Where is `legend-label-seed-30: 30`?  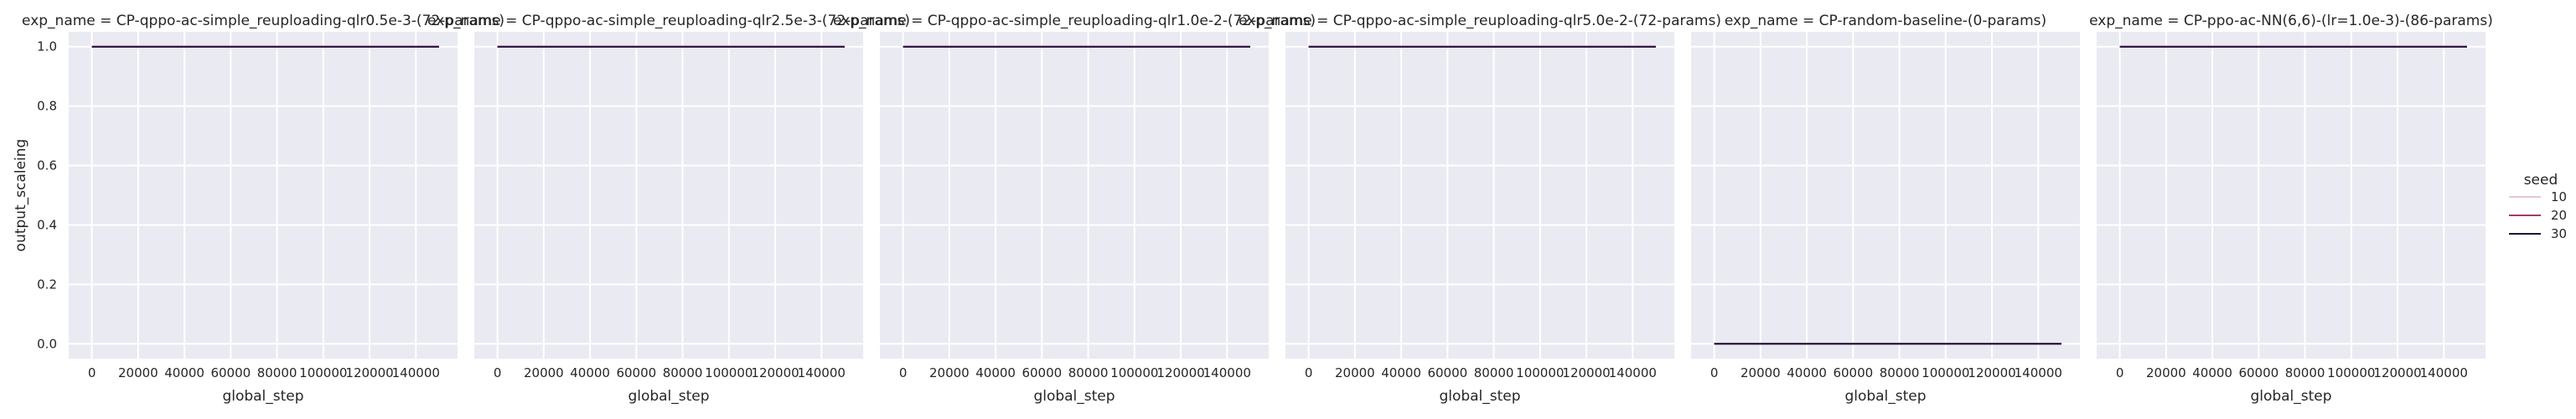 legend-label-seed-30: 30 is located at coordinates (2559, 233).